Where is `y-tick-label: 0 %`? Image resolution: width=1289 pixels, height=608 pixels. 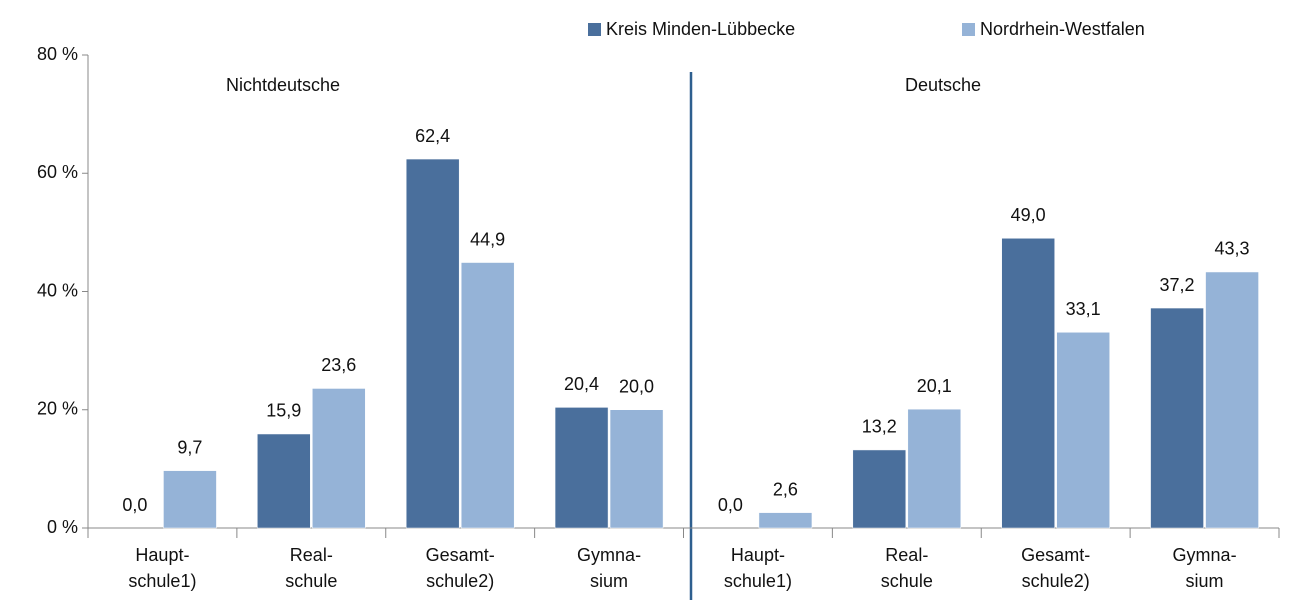
y-tick-label: 0 % is located at coordinates (62, 527).